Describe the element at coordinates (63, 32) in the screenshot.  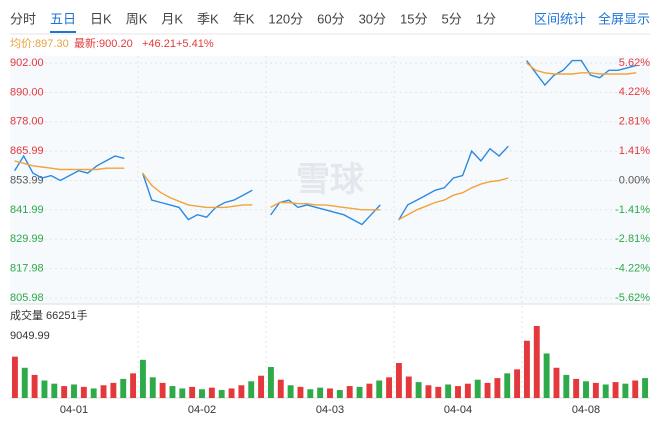
I see `tab-underline` at that location.